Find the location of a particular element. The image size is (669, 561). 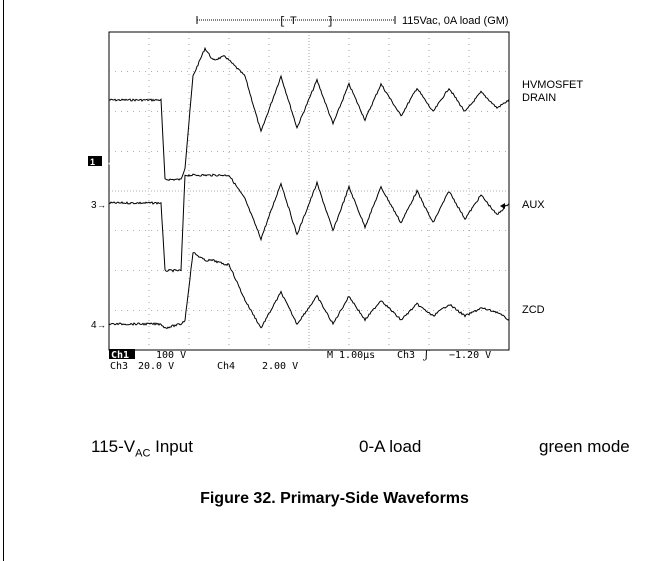

label-hvmosfet: HVMOSFET is located at coordinates (552, 85).